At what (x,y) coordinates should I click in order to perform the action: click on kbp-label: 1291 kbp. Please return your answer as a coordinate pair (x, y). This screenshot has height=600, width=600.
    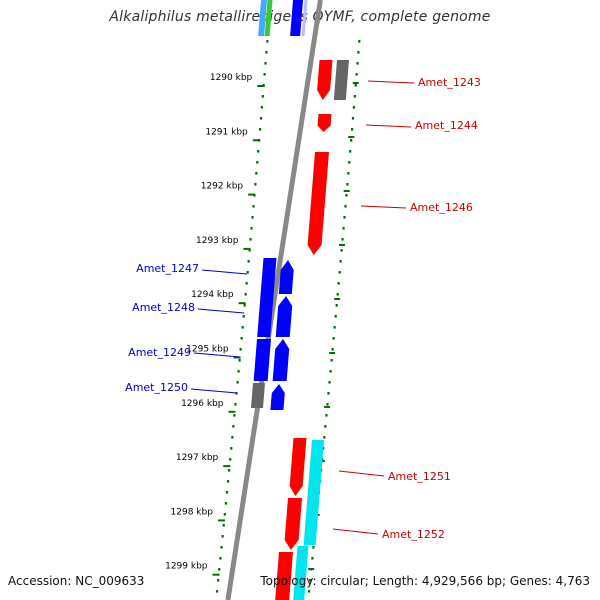
    Looking at the image, I should click on (226, 132).